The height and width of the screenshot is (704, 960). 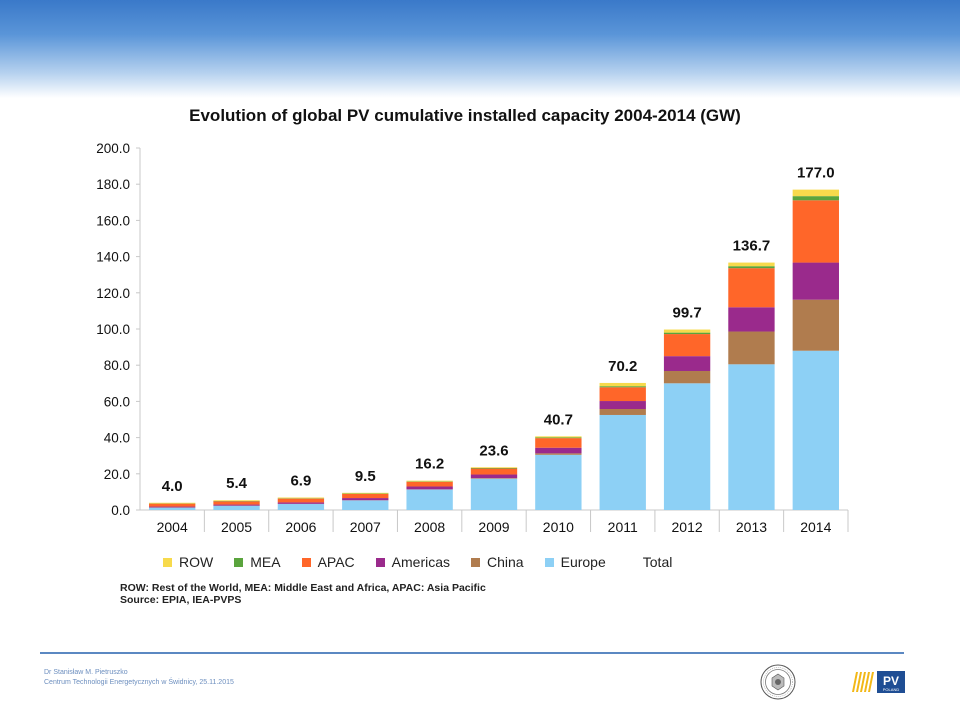 I want to click on total-data-label: 177.0, so click(x=816, y=173).